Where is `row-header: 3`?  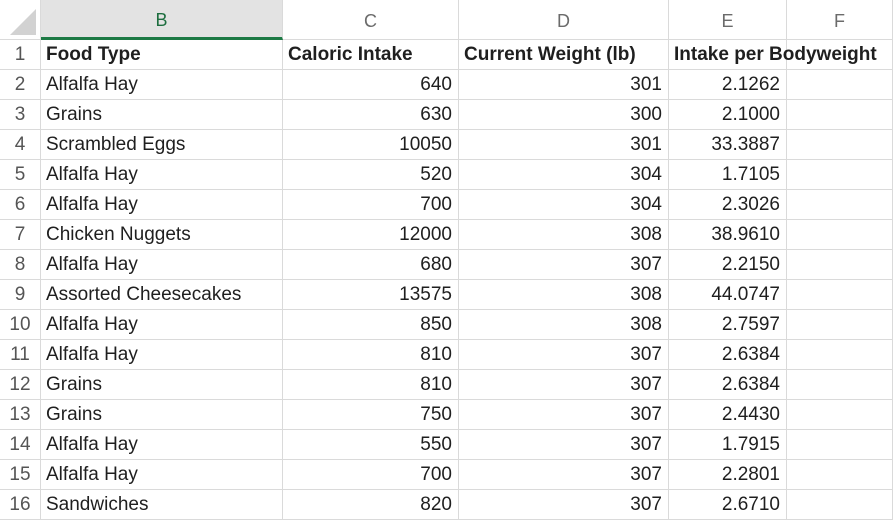 row-header: 3 is located at coordinates (20, 115).